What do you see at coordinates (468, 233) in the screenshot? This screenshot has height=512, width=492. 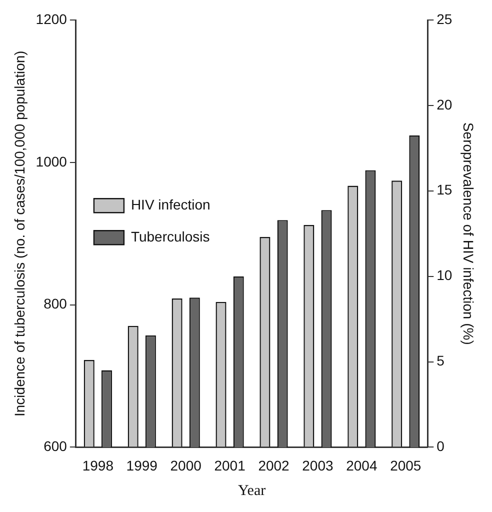 I see `y2-axis-title: Seroprevalence of HIV infection (%)` at bounding box center [468, 233].